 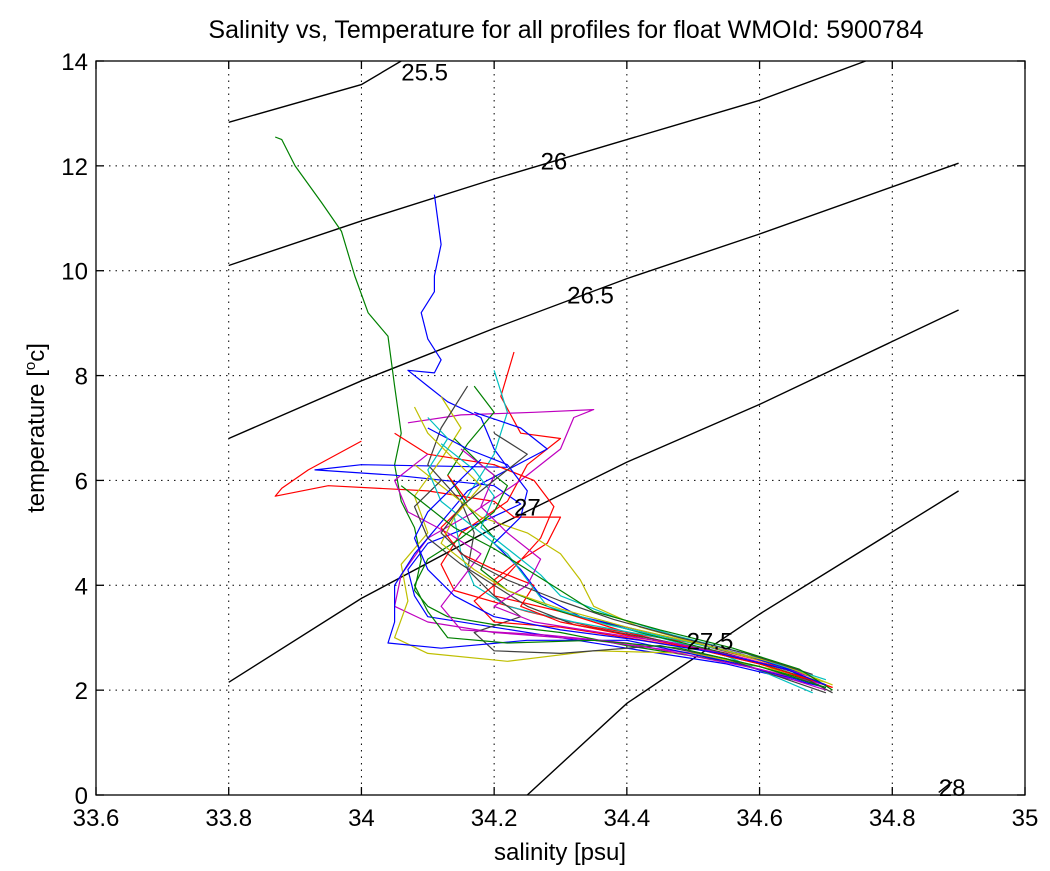 I want to click on x-tick-label: 34, so click(x=361, y=818).